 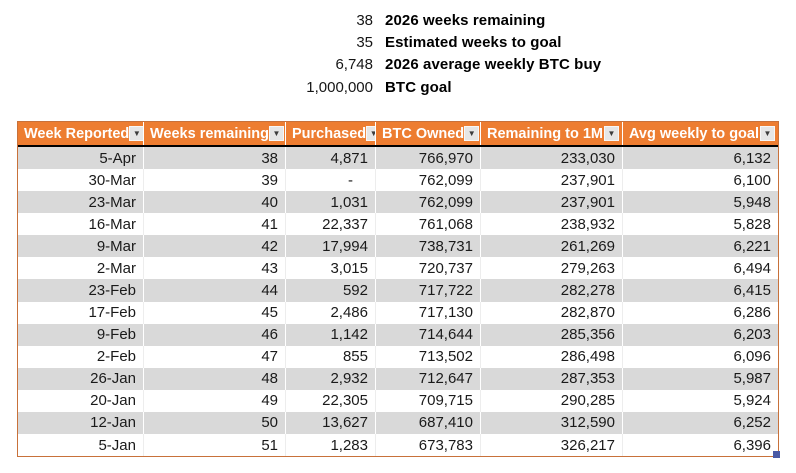 I want to click on cell: 714,644, so click(x=428, y=334).